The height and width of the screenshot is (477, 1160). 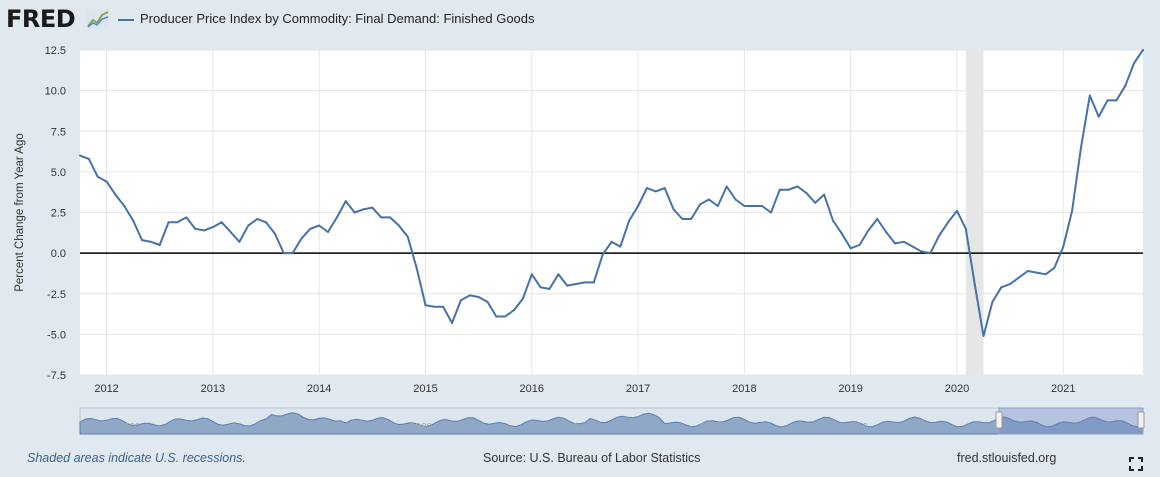 I want to click on navigator-label: 2000, so click(x=711, y=427).